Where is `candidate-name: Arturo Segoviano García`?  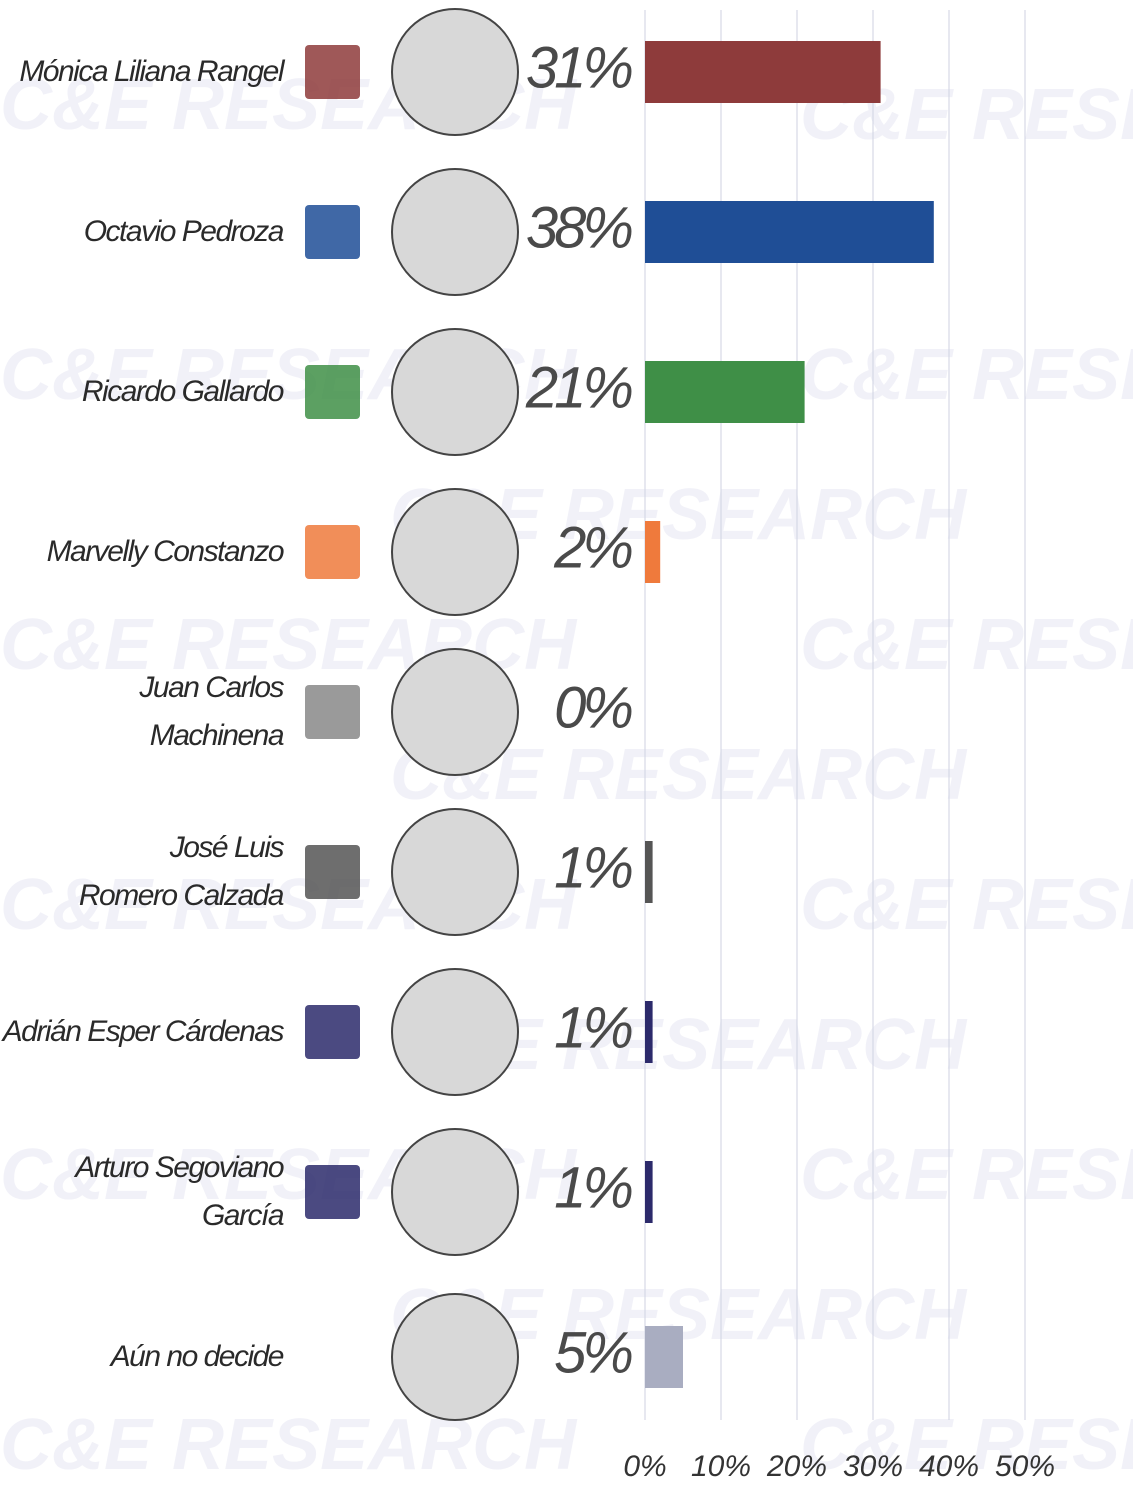
candidate-name: Arturo Segoviano García is located at coordinates (179, 1191).